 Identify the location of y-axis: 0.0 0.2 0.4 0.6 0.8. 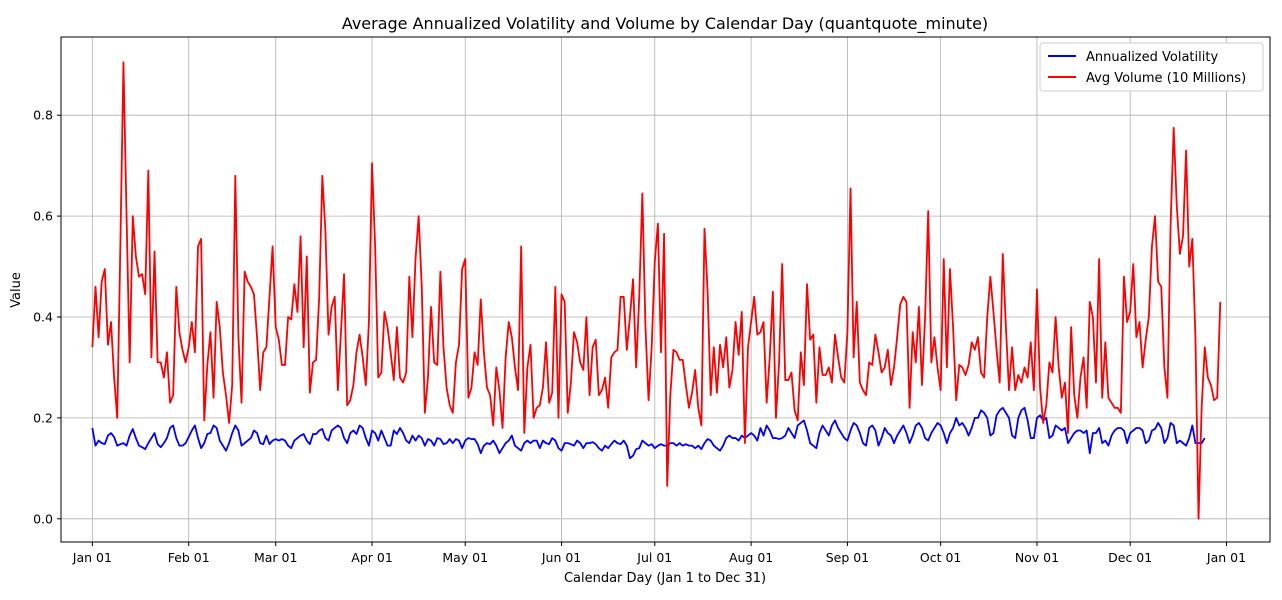
(47, 317).